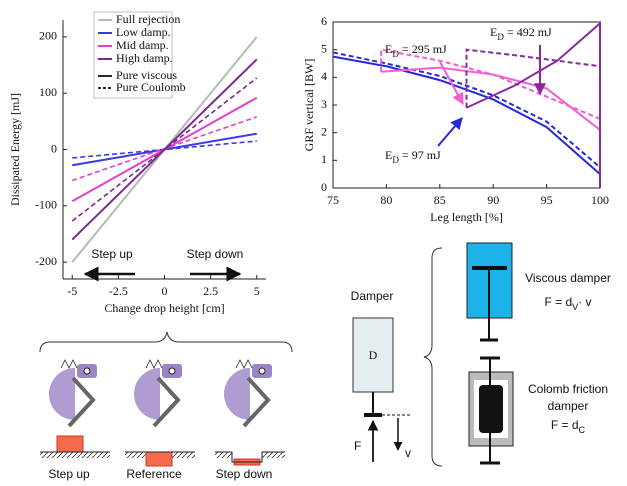  I want to click on y-tick-label: 100, so click(48, 92).